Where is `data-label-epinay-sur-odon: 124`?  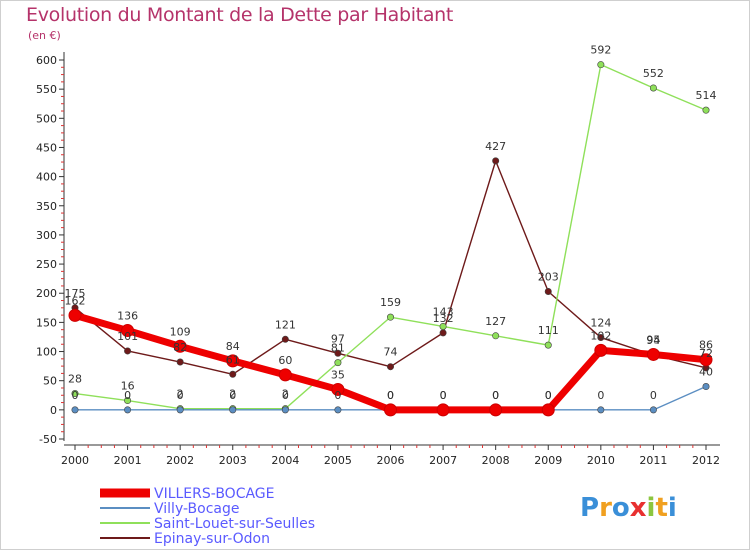
data-label-epinay-sur-odon: 124 is located at coordinates (600, 323).